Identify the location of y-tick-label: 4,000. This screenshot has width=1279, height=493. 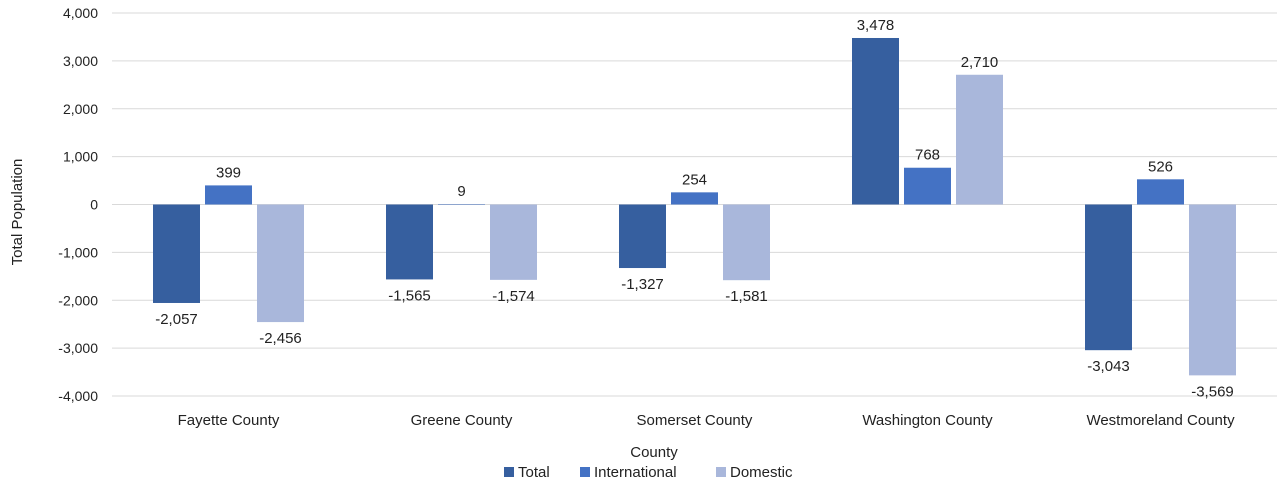
(80, 13).